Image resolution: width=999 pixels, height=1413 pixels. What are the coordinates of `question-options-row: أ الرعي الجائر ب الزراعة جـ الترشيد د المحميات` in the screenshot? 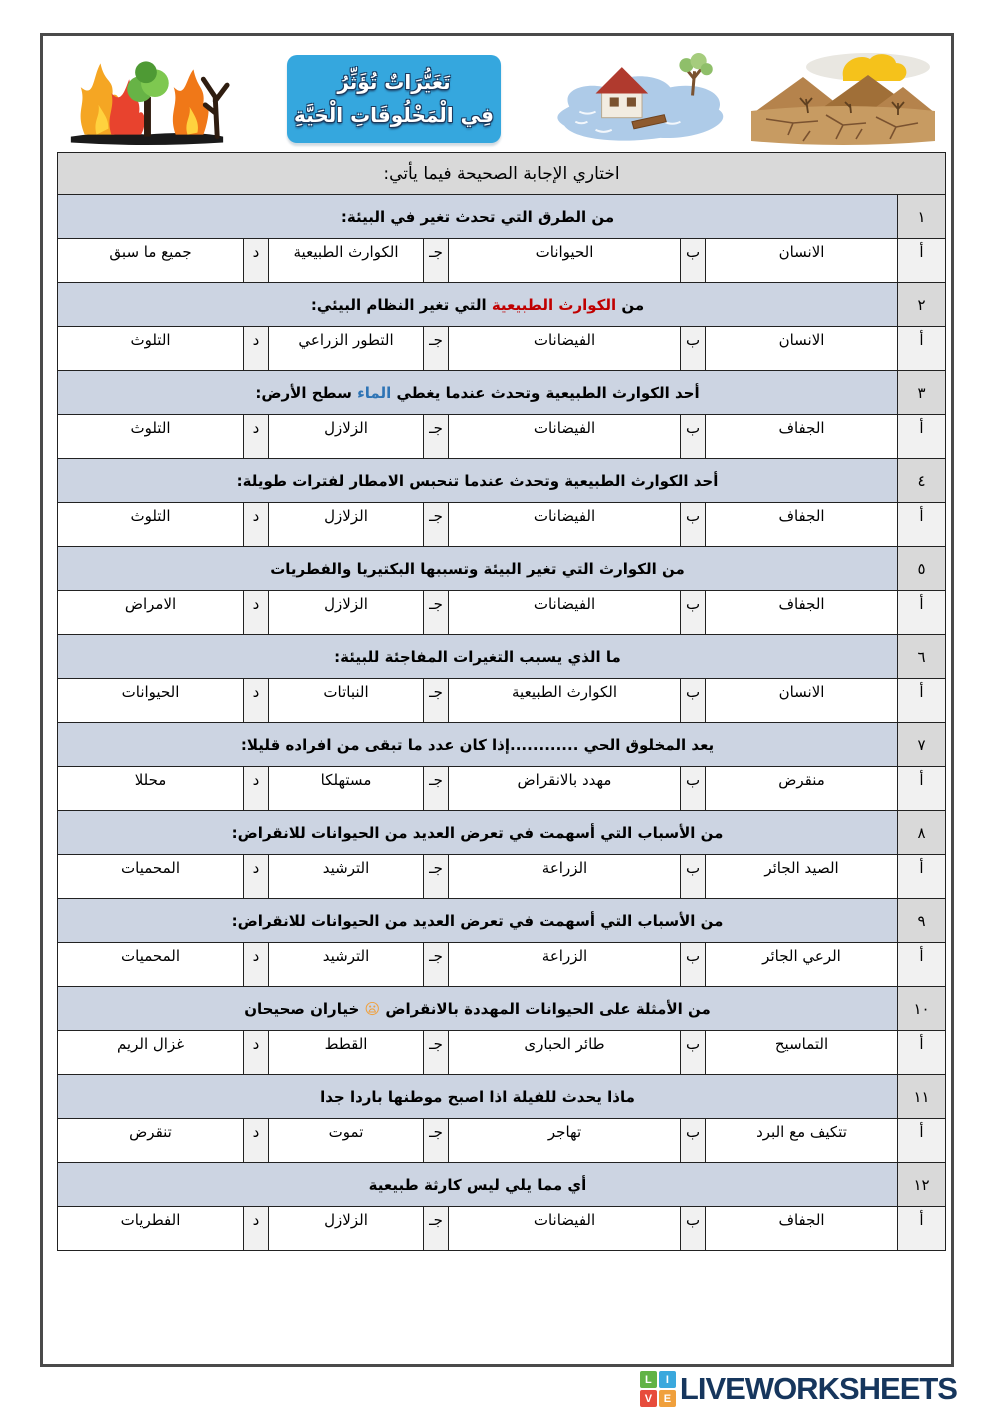 It's located at (501, 964).